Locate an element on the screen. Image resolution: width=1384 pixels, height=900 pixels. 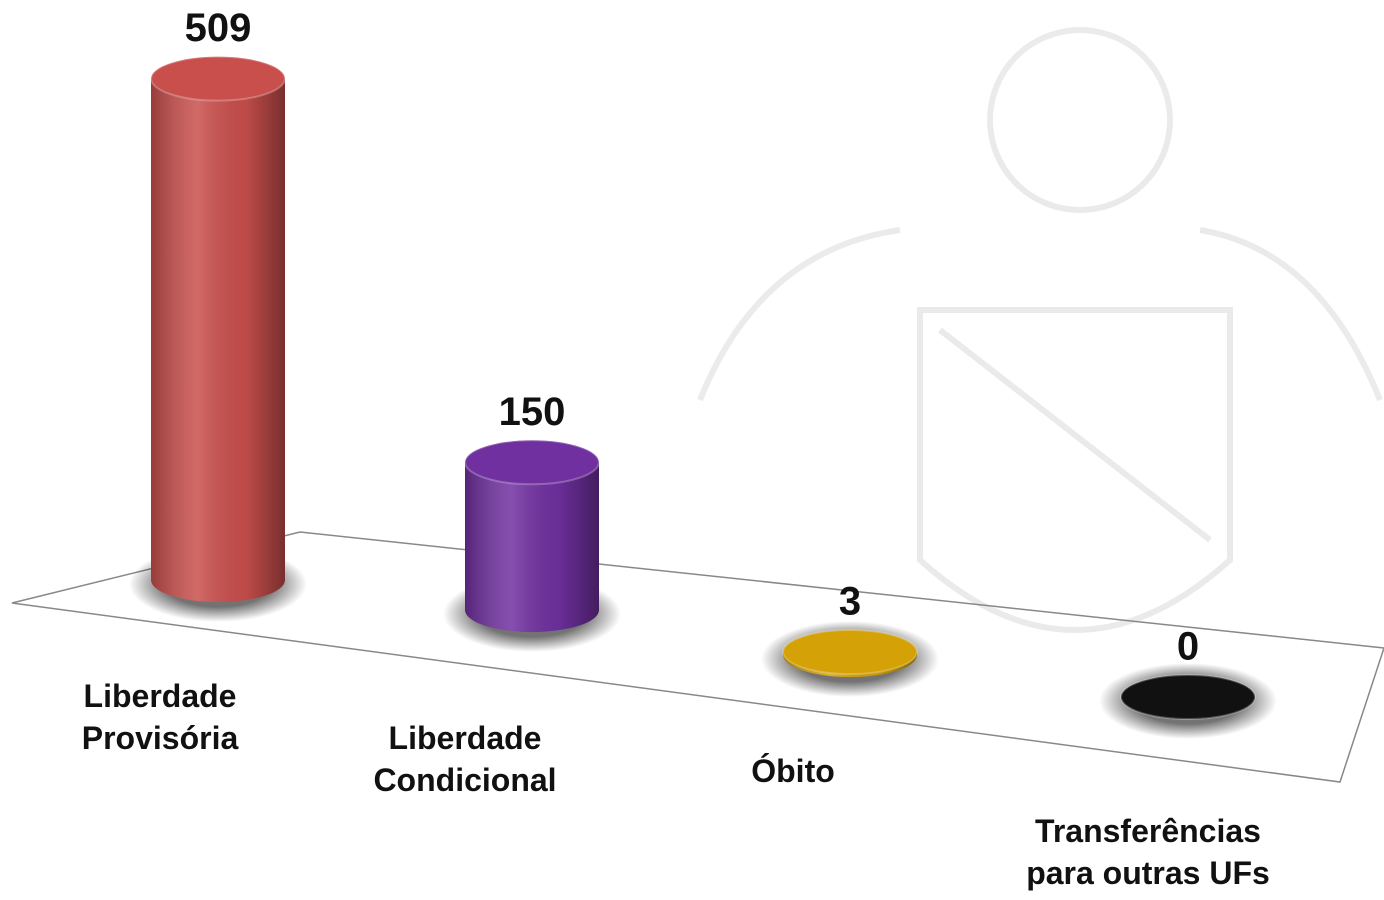
value-label: 509 is located at coordinates (218, 28).